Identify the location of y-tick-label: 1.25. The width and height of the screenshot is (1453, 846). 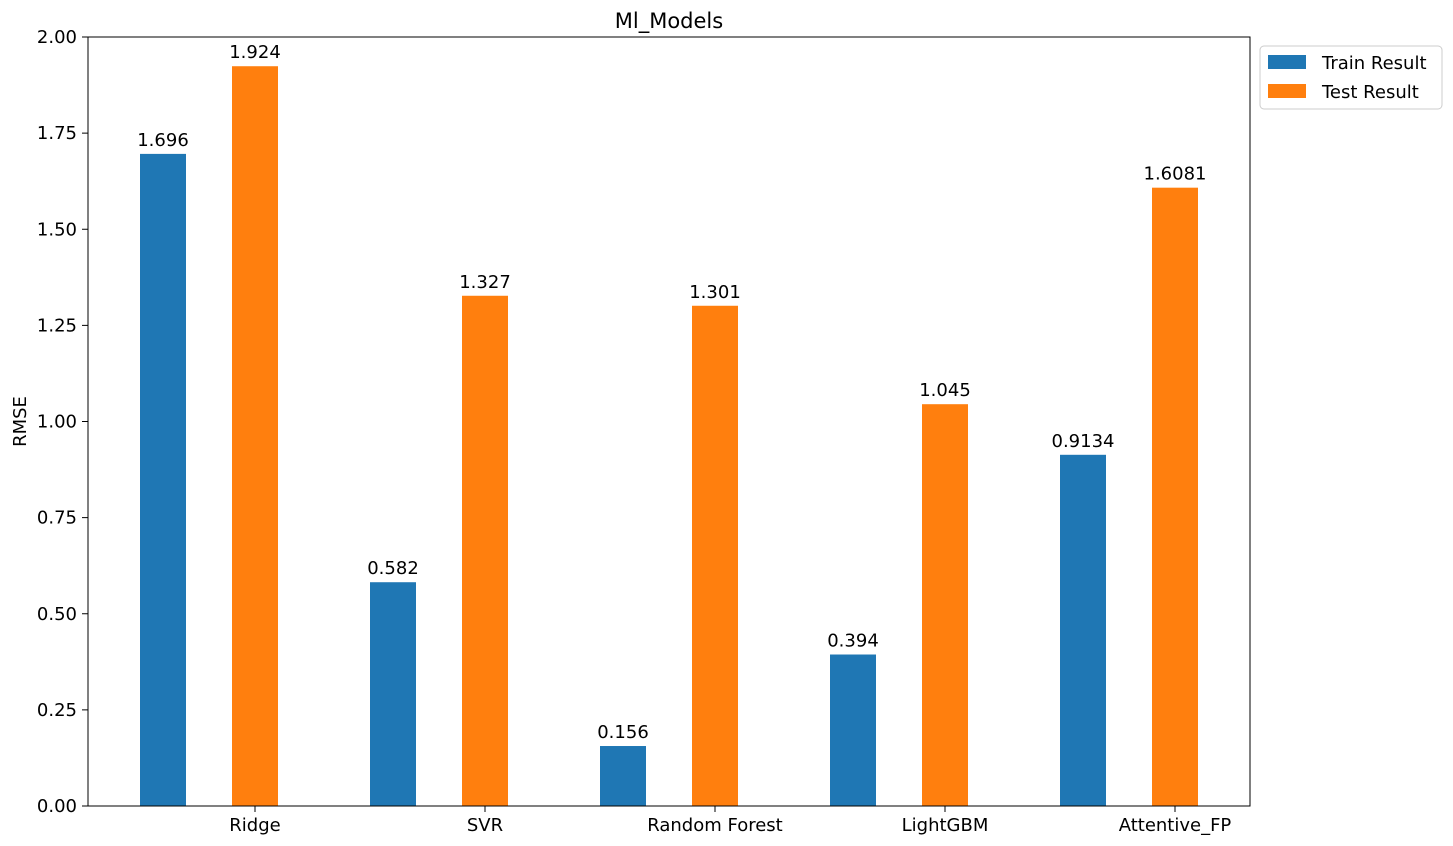
(57, 325).